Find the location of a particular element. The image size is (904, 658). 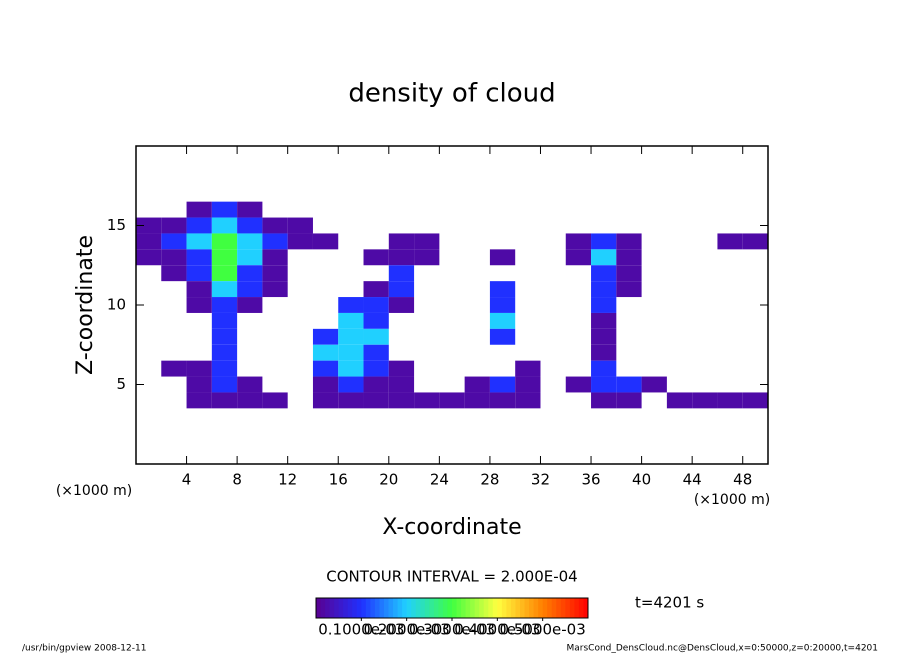

x-tick-label: 16 is located at coordinates (338, 480).